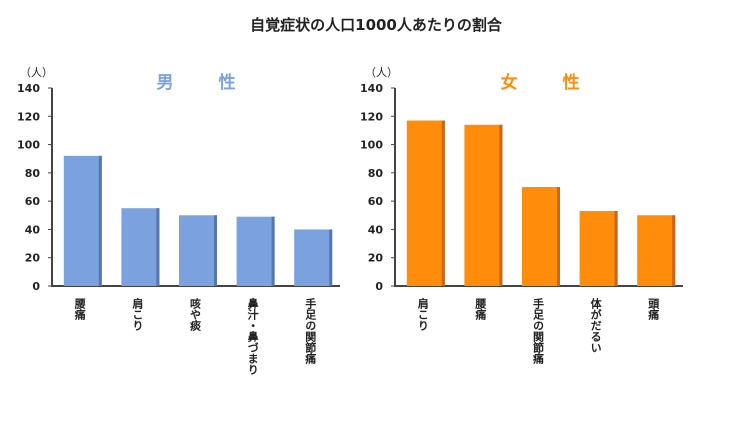 Image resolution: width=752 pixels, height=425 pixels. Describe the element at coordinates (654, 309) in the screenshot. I see `x-category-label: 頭痛` at that location.